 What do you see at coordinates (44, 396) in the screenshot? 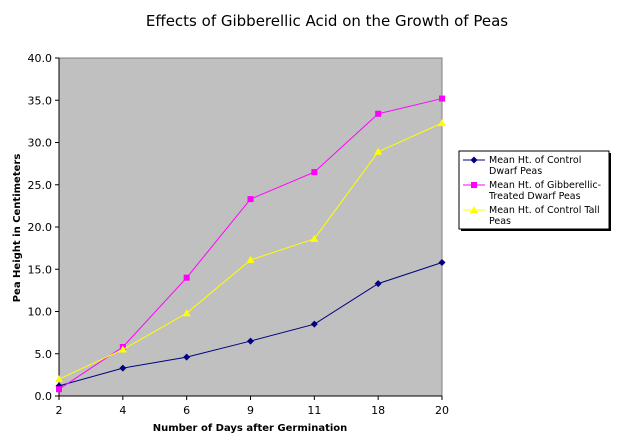
I see `y-tick-label: 0.0` at bounding box center [44, 396].